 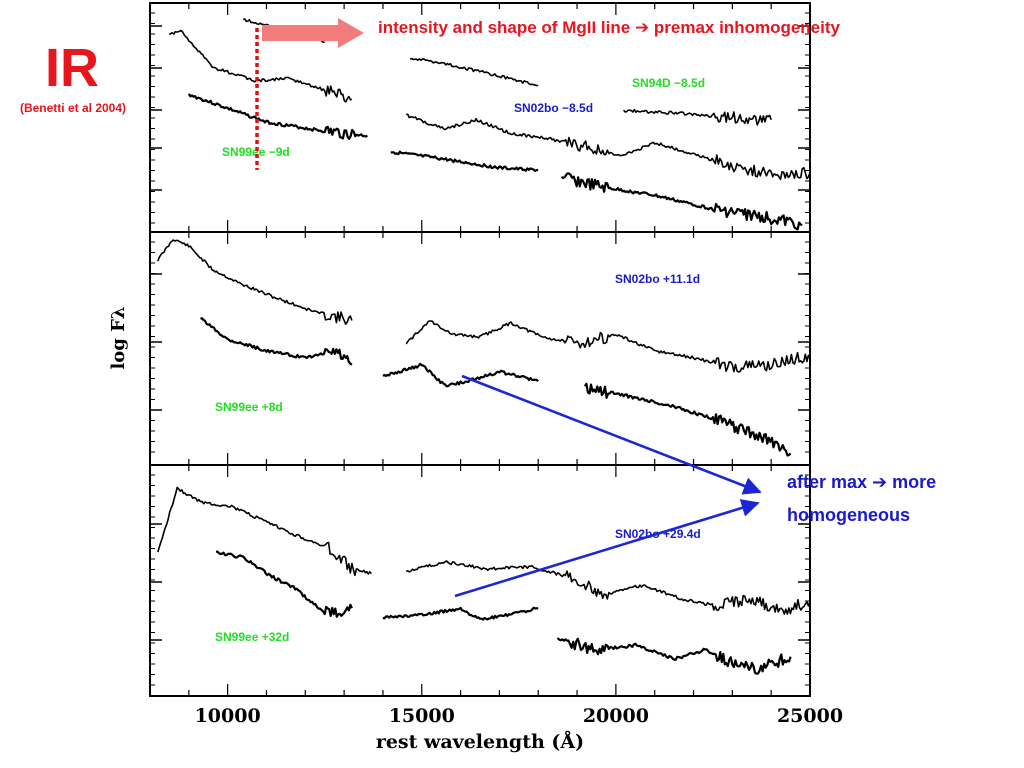 What do you see at coordinates (313, 33) in the screenshot?
I see `callout-arrow-icon` at bounding box center [313, 33].